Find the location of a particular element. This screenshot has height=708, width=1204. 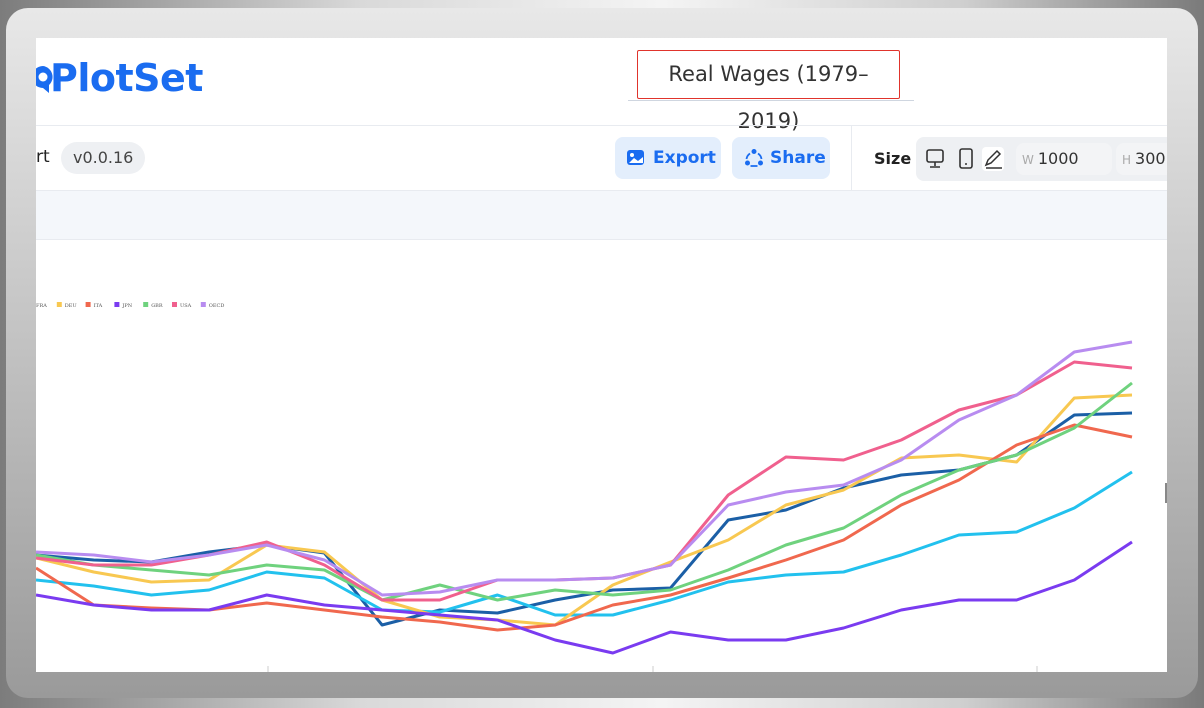

resize-handle is located at coordinates (1166, 493).